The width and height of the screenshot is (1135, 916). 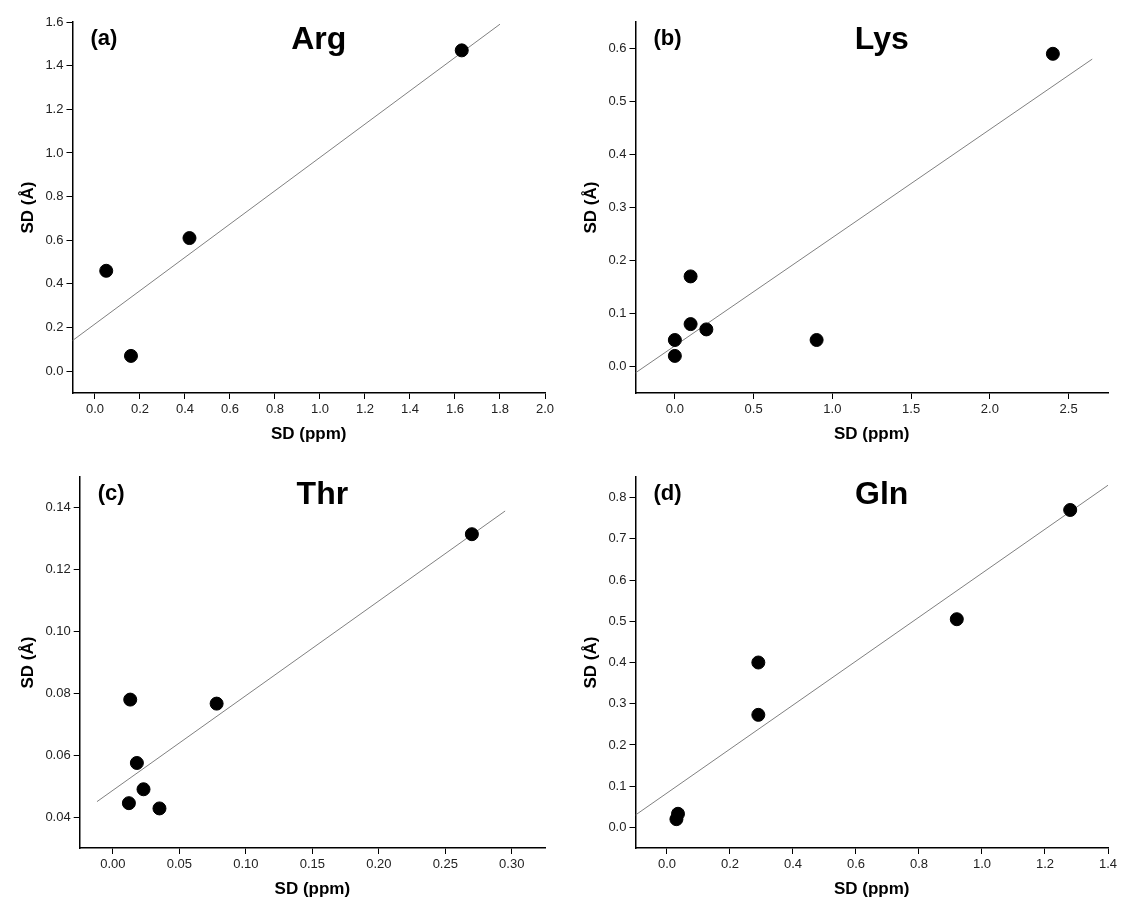 What do you see at coordinates (58, 816) in the screenshot?
I see `y-tick-label: 0.04` at bounding box center [58, 816].